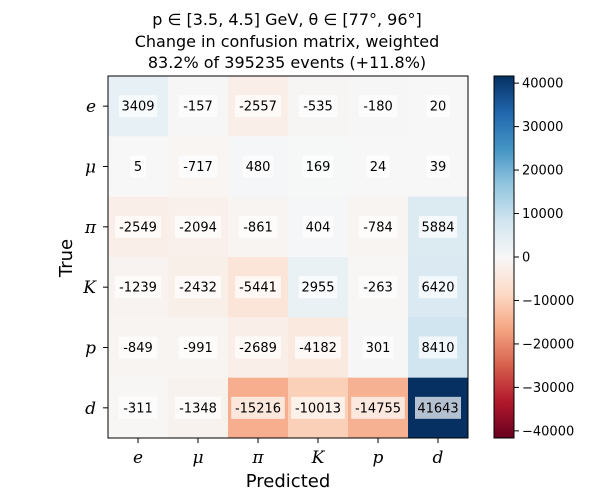  I want to click on chart-title-line-1: p ∈ [3.5, 4.5] GeV, θ ∈ [77°, 96°], so click(287, 19).